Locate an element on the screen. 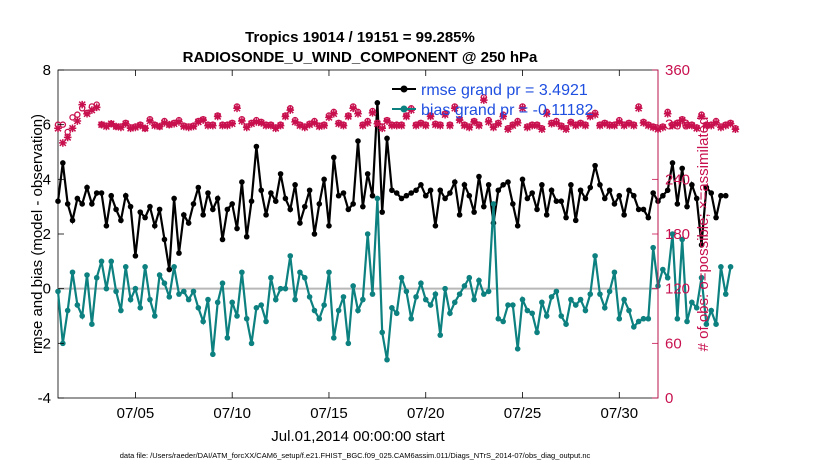  y-right-tick-label: 240 is located at coordinates (677, 179).